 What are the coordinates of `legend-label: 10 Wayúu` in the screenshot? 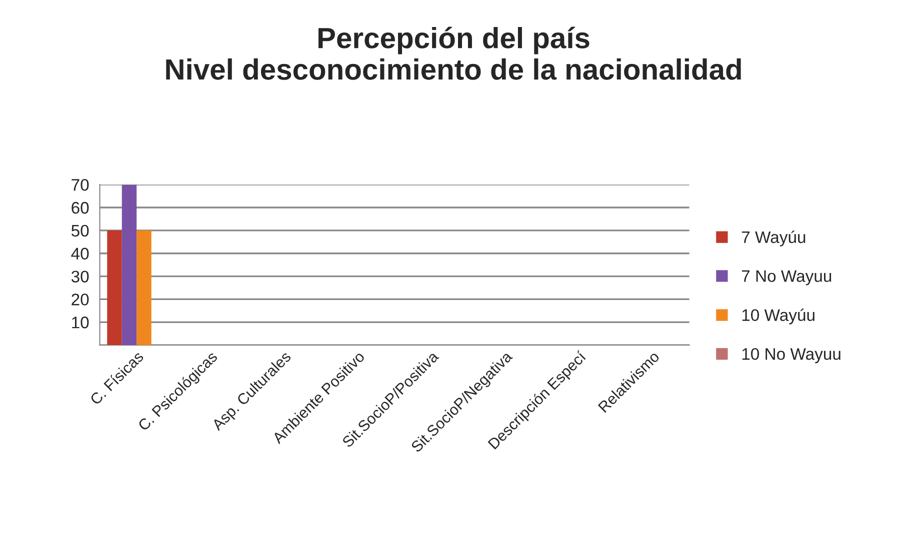 It's located at (778, 316).